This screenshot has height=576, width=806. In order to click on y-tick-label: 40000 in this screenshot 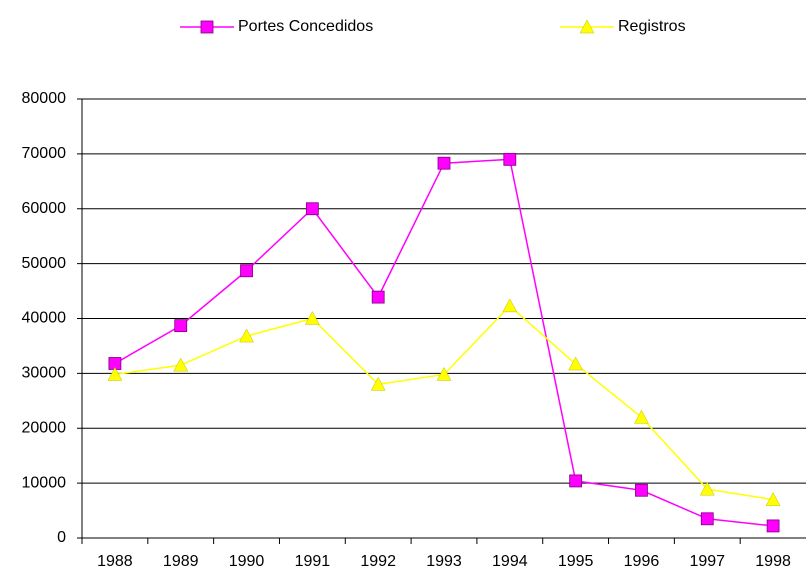, I will do `click(44, 318)`.